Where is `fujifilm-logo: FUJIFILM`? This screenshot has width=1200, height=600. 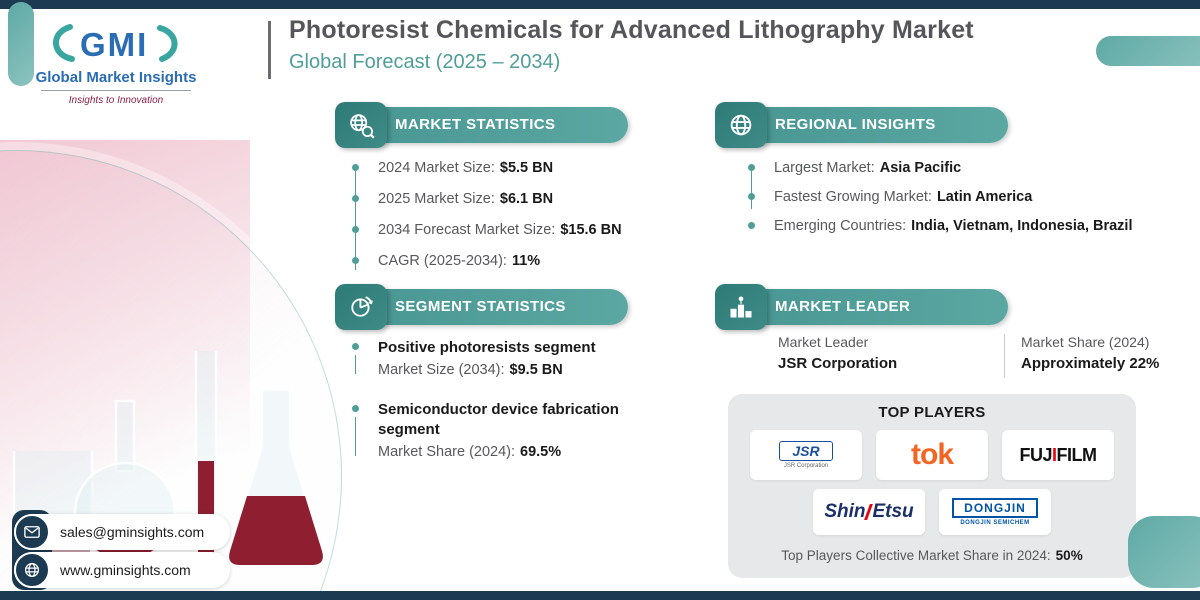
fujifilm-logo: FUJIFILM is located at coordinates (1058, 454).